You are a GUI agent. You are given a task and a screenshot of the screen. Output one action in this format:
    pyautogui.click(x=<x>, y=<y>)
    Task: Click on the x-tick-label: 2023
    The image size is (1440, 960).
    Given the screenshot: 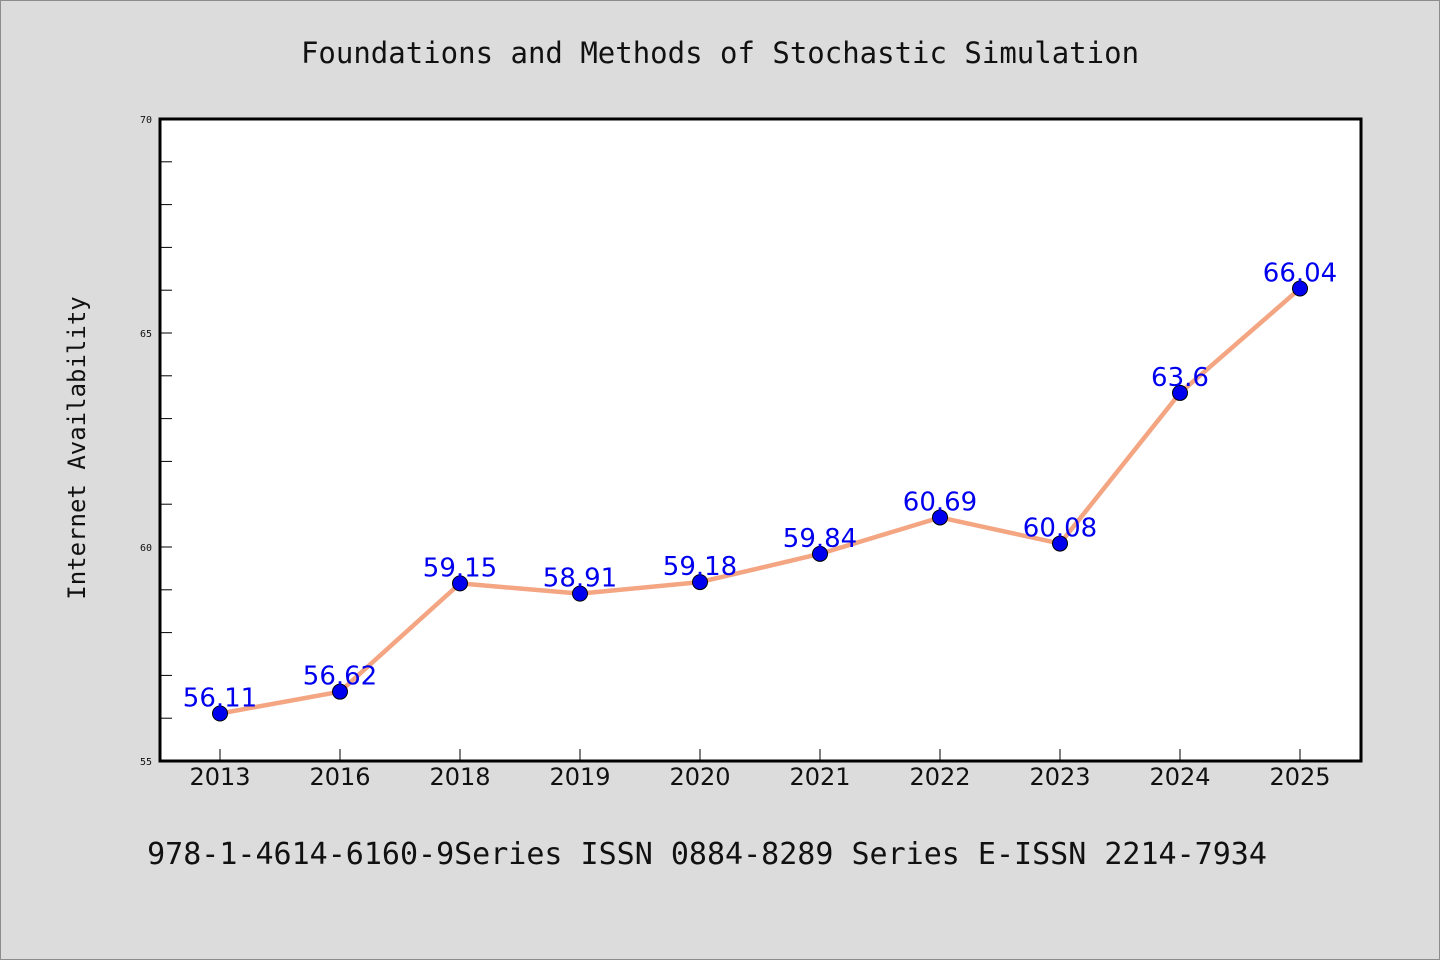 What is the action you would take?
    pyautogui.click(x=1059, y=777)
    